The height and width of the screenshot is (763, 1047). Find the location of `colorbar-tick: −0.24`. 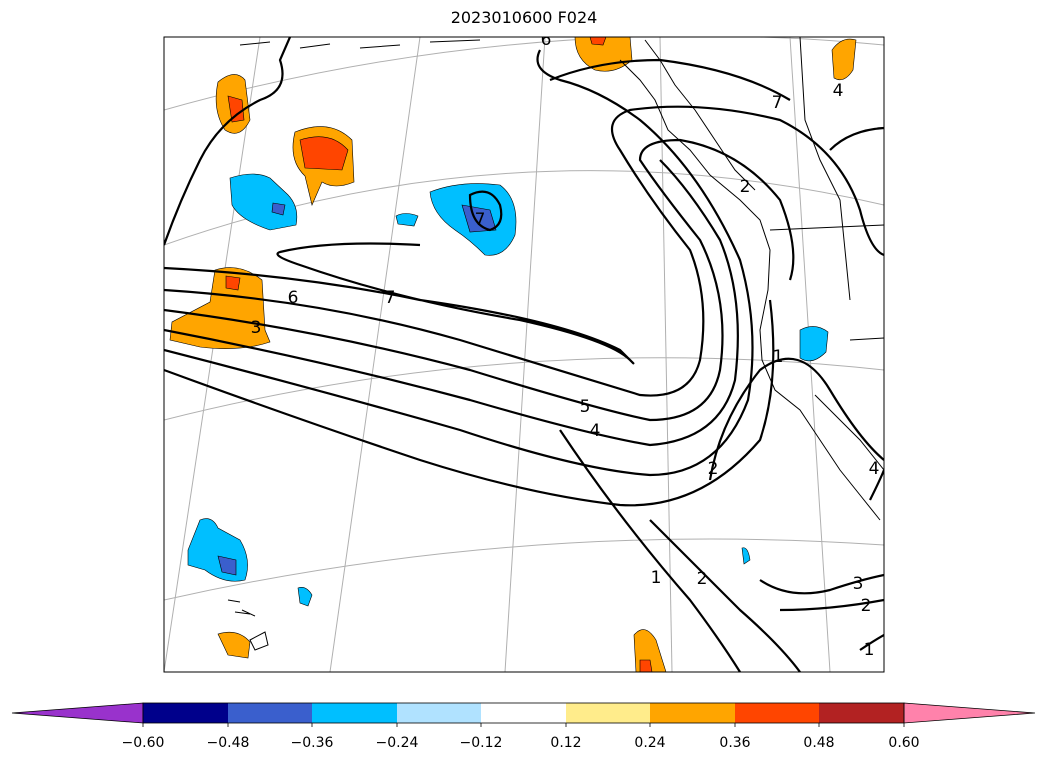

colorbar-tick: −0.24 is located at coordinates (397, 743).